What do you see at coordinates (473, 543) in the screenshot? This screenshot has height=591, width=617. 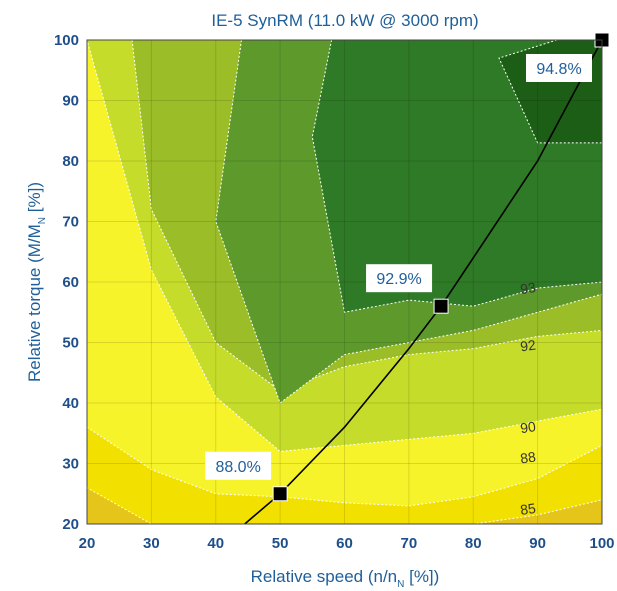 I see `x-tick-label: 80` at bounding box center [473, 543].